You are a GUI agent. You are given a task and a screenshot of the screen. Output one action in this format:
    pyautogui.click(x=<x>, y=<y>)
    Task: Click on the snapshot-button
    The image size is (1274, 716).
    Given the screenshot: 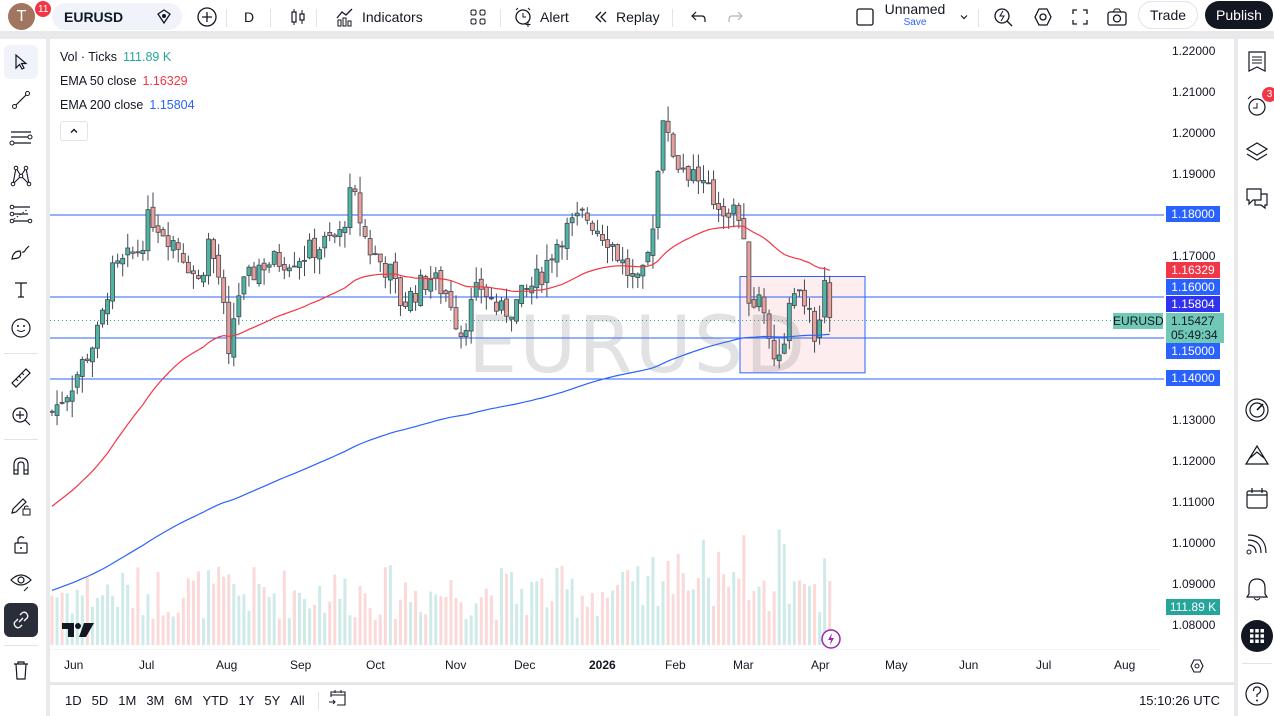 What is the action you would take?
    pyautogui.click(x=1117, y=17)
    